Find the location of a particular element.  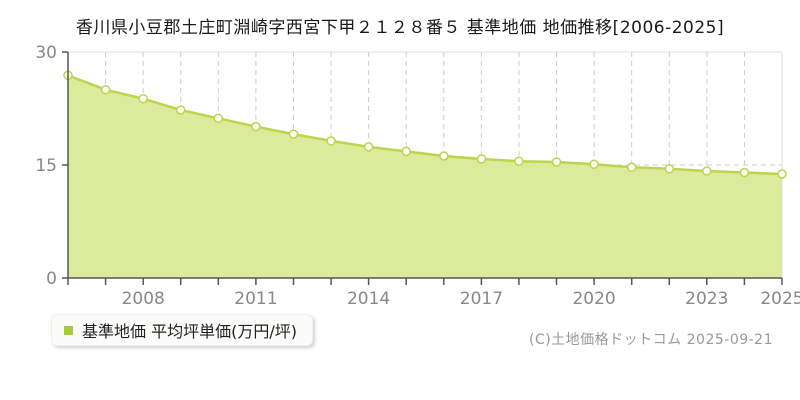

svg-text: 2017 is located at coordinates (481, 299).